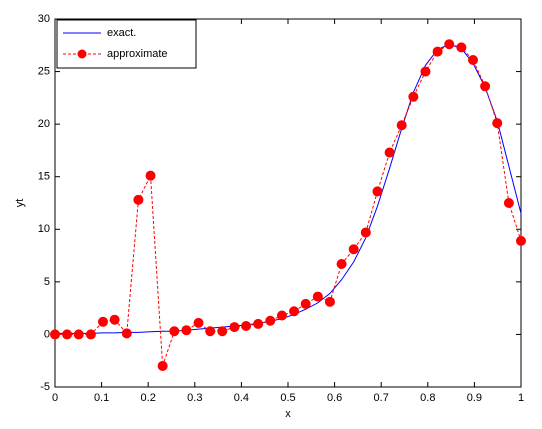 The height and width of the screenshot is (429, 542). Describe the element at coordinates (20, 203) in the screenshot. I see `y-axis-label: yt` at that location.